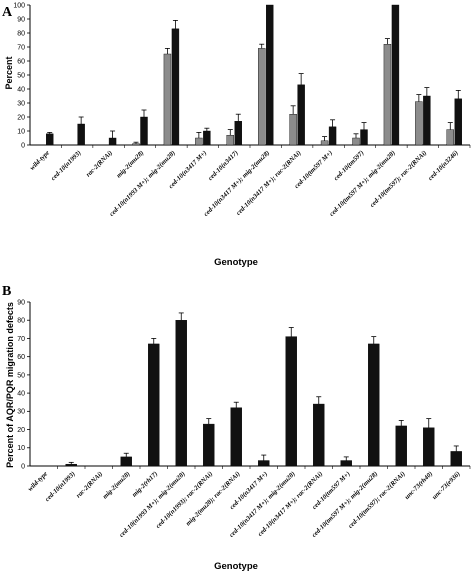 This screenshot has height=573, width=474. Describe the element at coordinates (349, 165) in the screenshot. I see `panel-a-category-label: ced-10(tm597)` at that location.